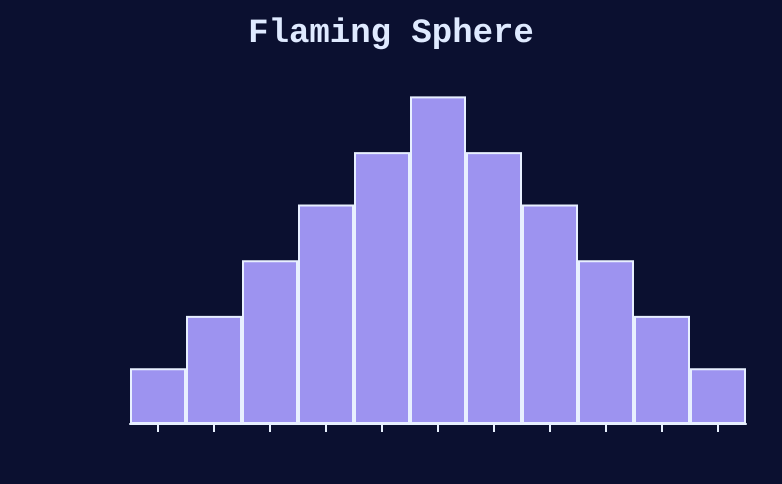 Image resolution: width=782 pixels, height=484 pixels. What do you see at coordinates (391, 34) in the screenshot?
I see `chart-title: Flaming Sphere` at bounding box center [391, 34].